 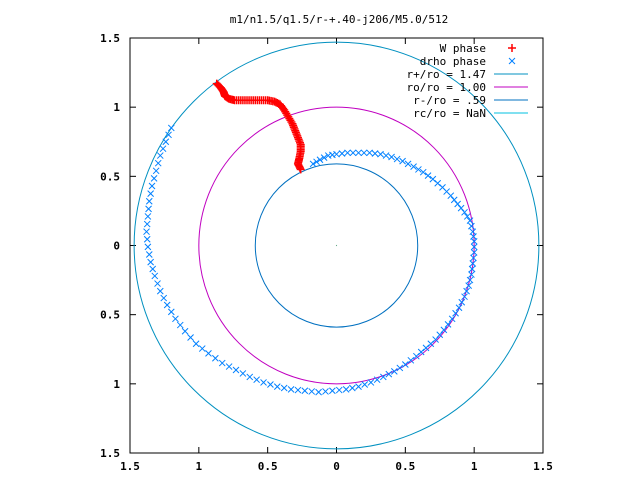 What do you see at coordinates (116, 246) in the screenshot?
I see `y-tick-label: 0` at bounding box center [116, 246].